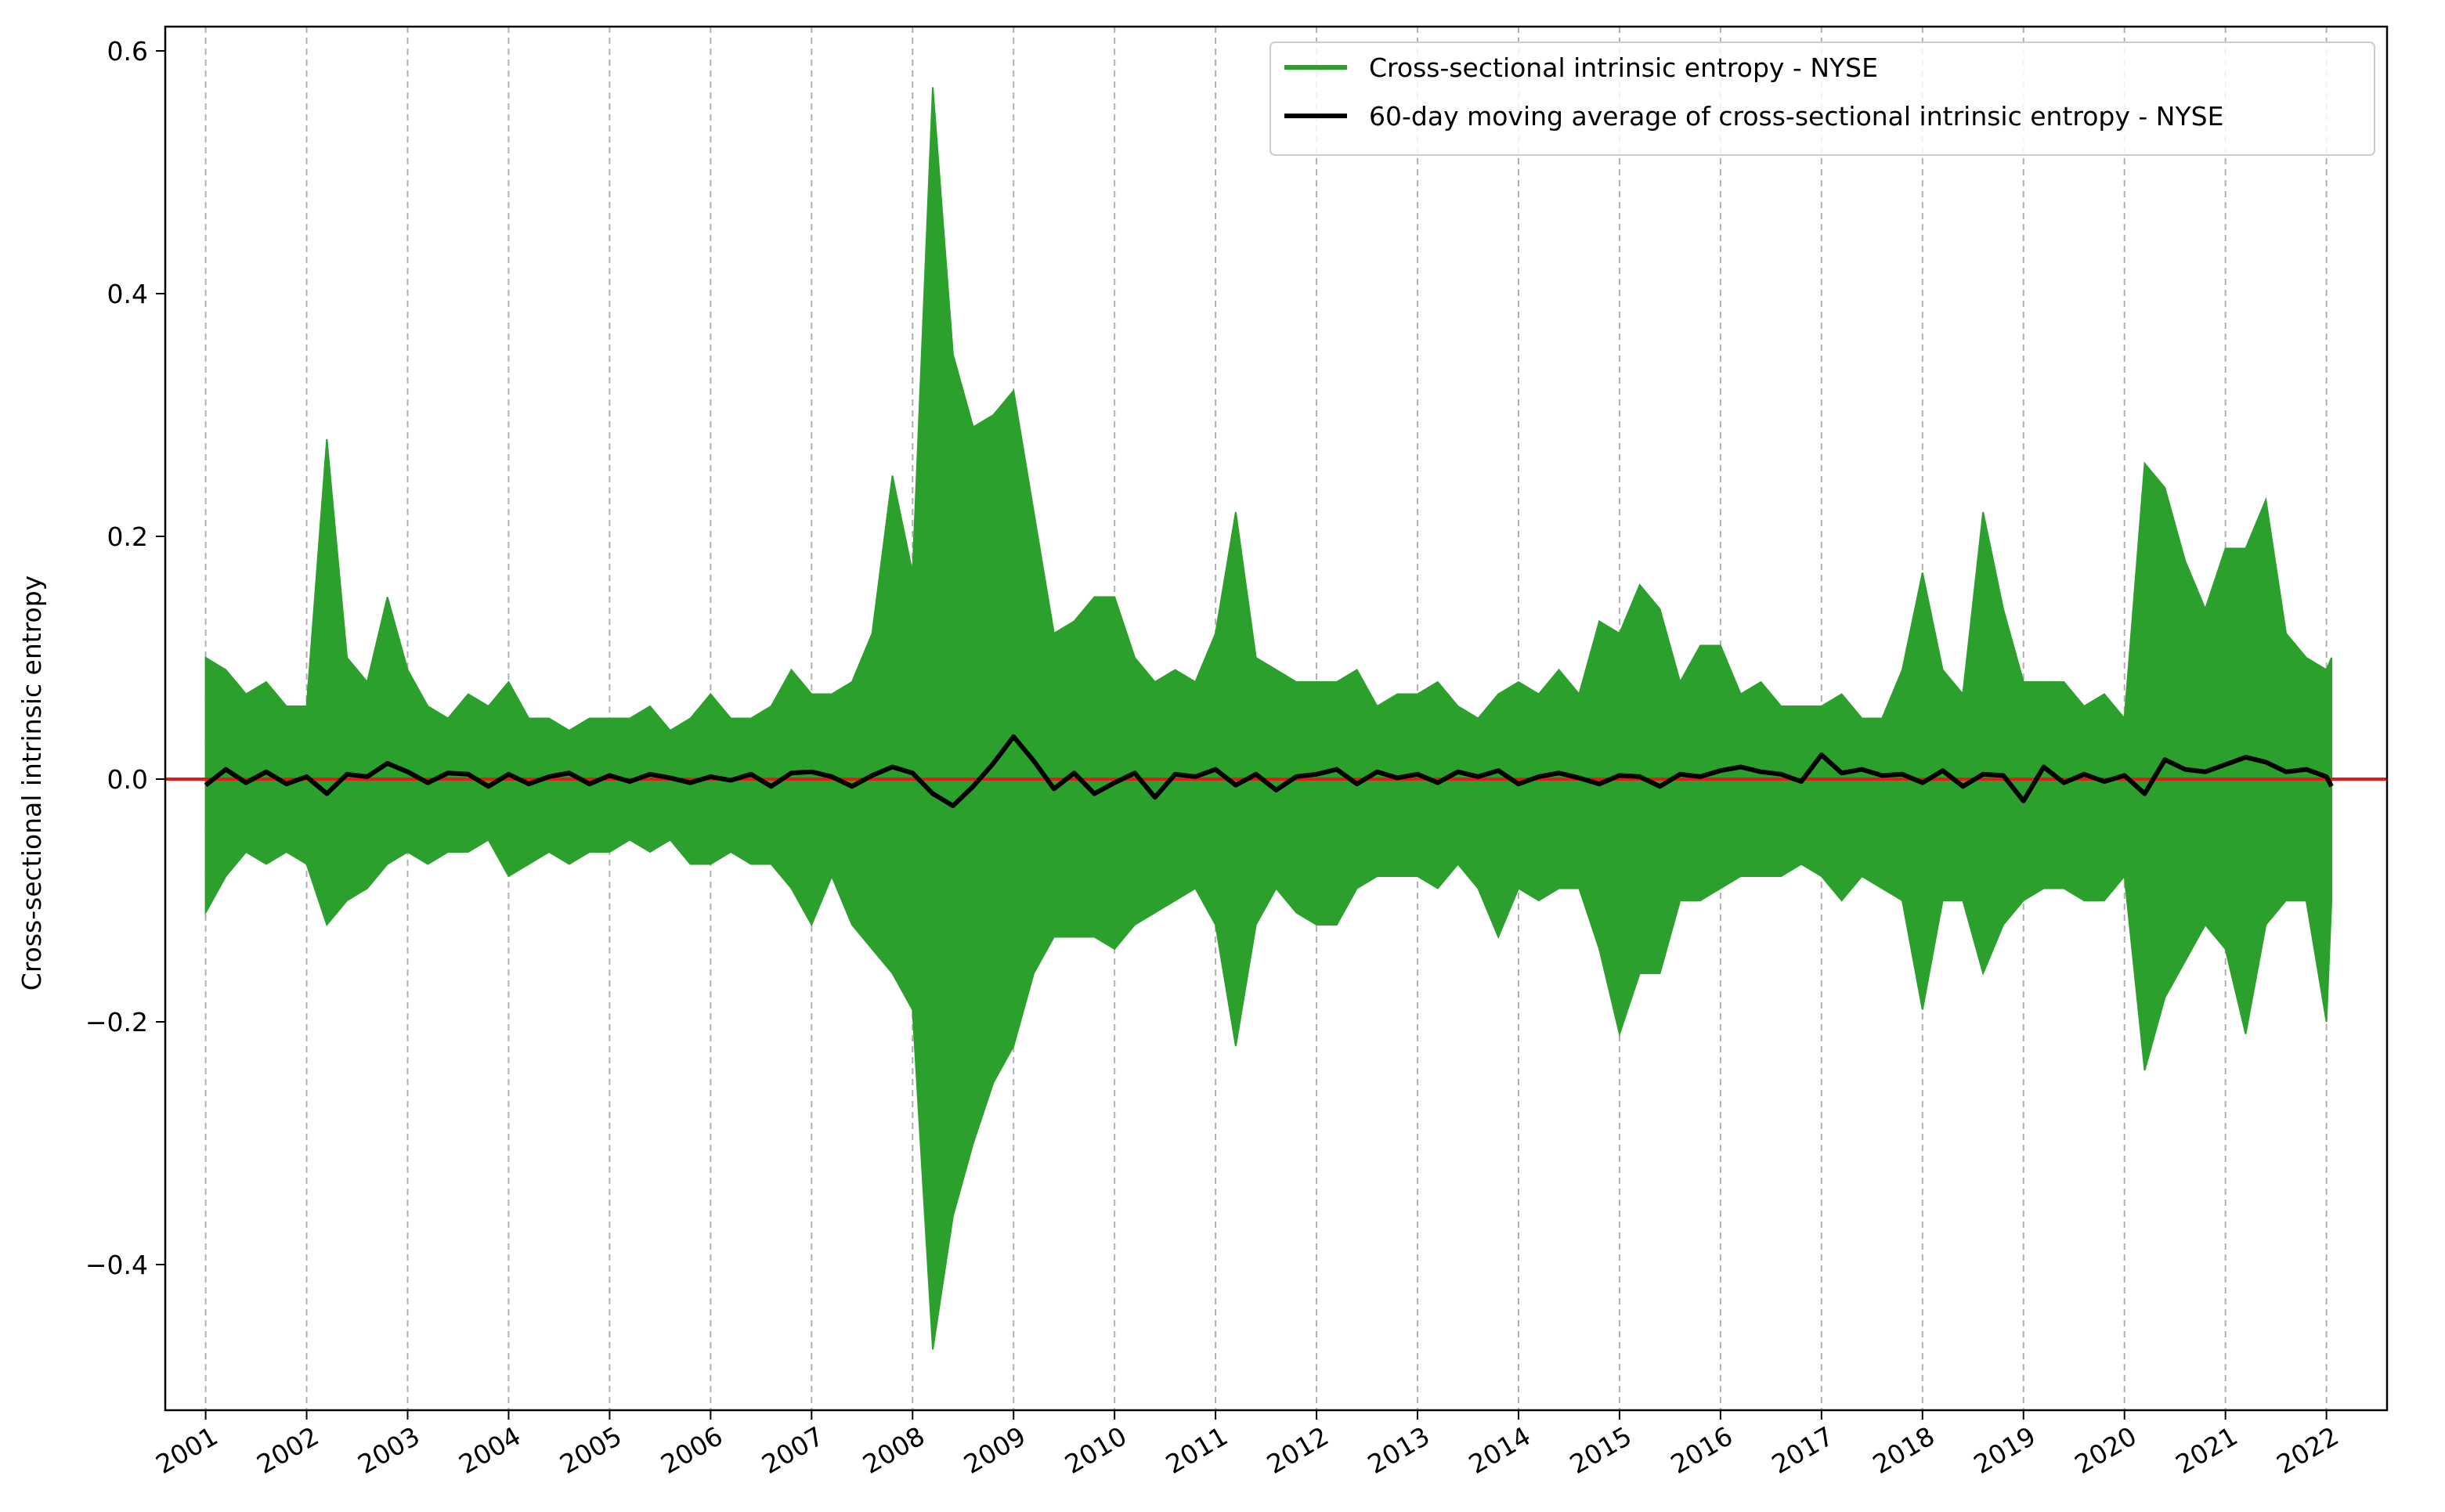 Image resolution: width=2445 pixels, height=1512 pixels. I want to click on y-axis-title: Cross-sectional intrinsic entropy, so click(31, 783).